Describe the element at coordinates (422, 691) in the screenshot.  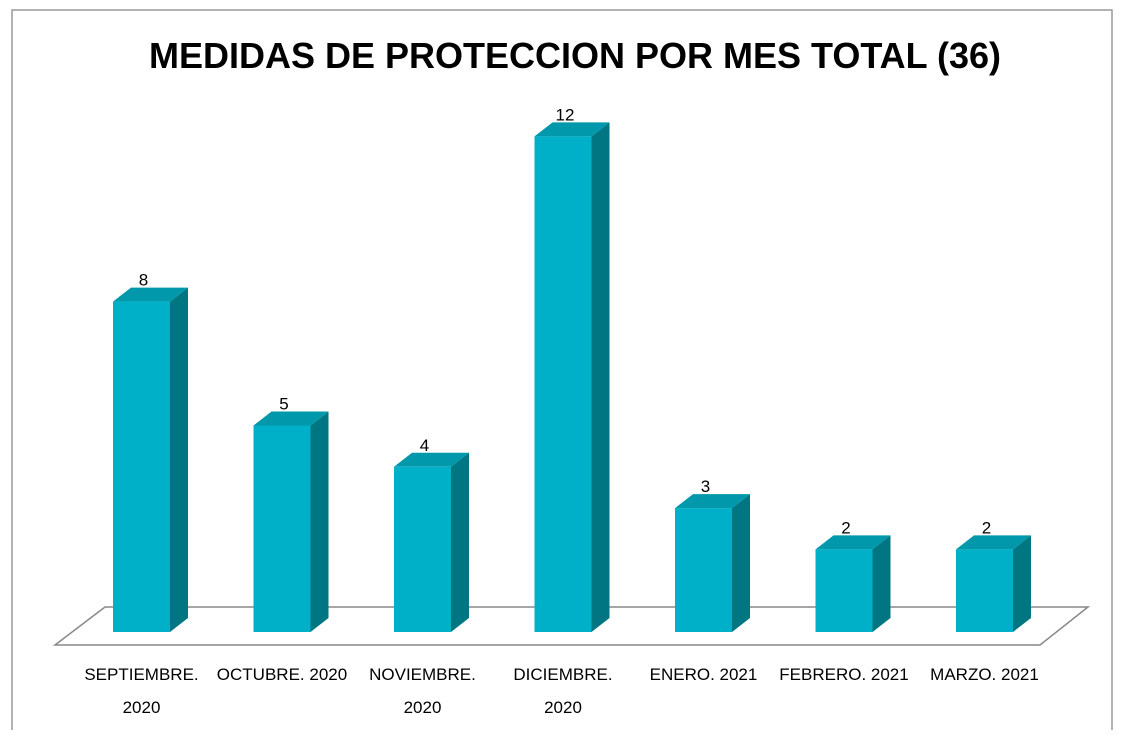
I see `x-tick-label: NOVIEMBRE. 2020` at that location.